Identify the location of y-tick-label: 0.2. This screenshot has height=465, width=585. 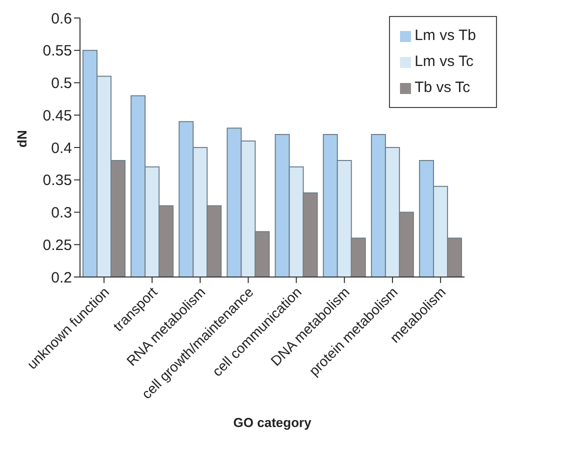
(61, 277).